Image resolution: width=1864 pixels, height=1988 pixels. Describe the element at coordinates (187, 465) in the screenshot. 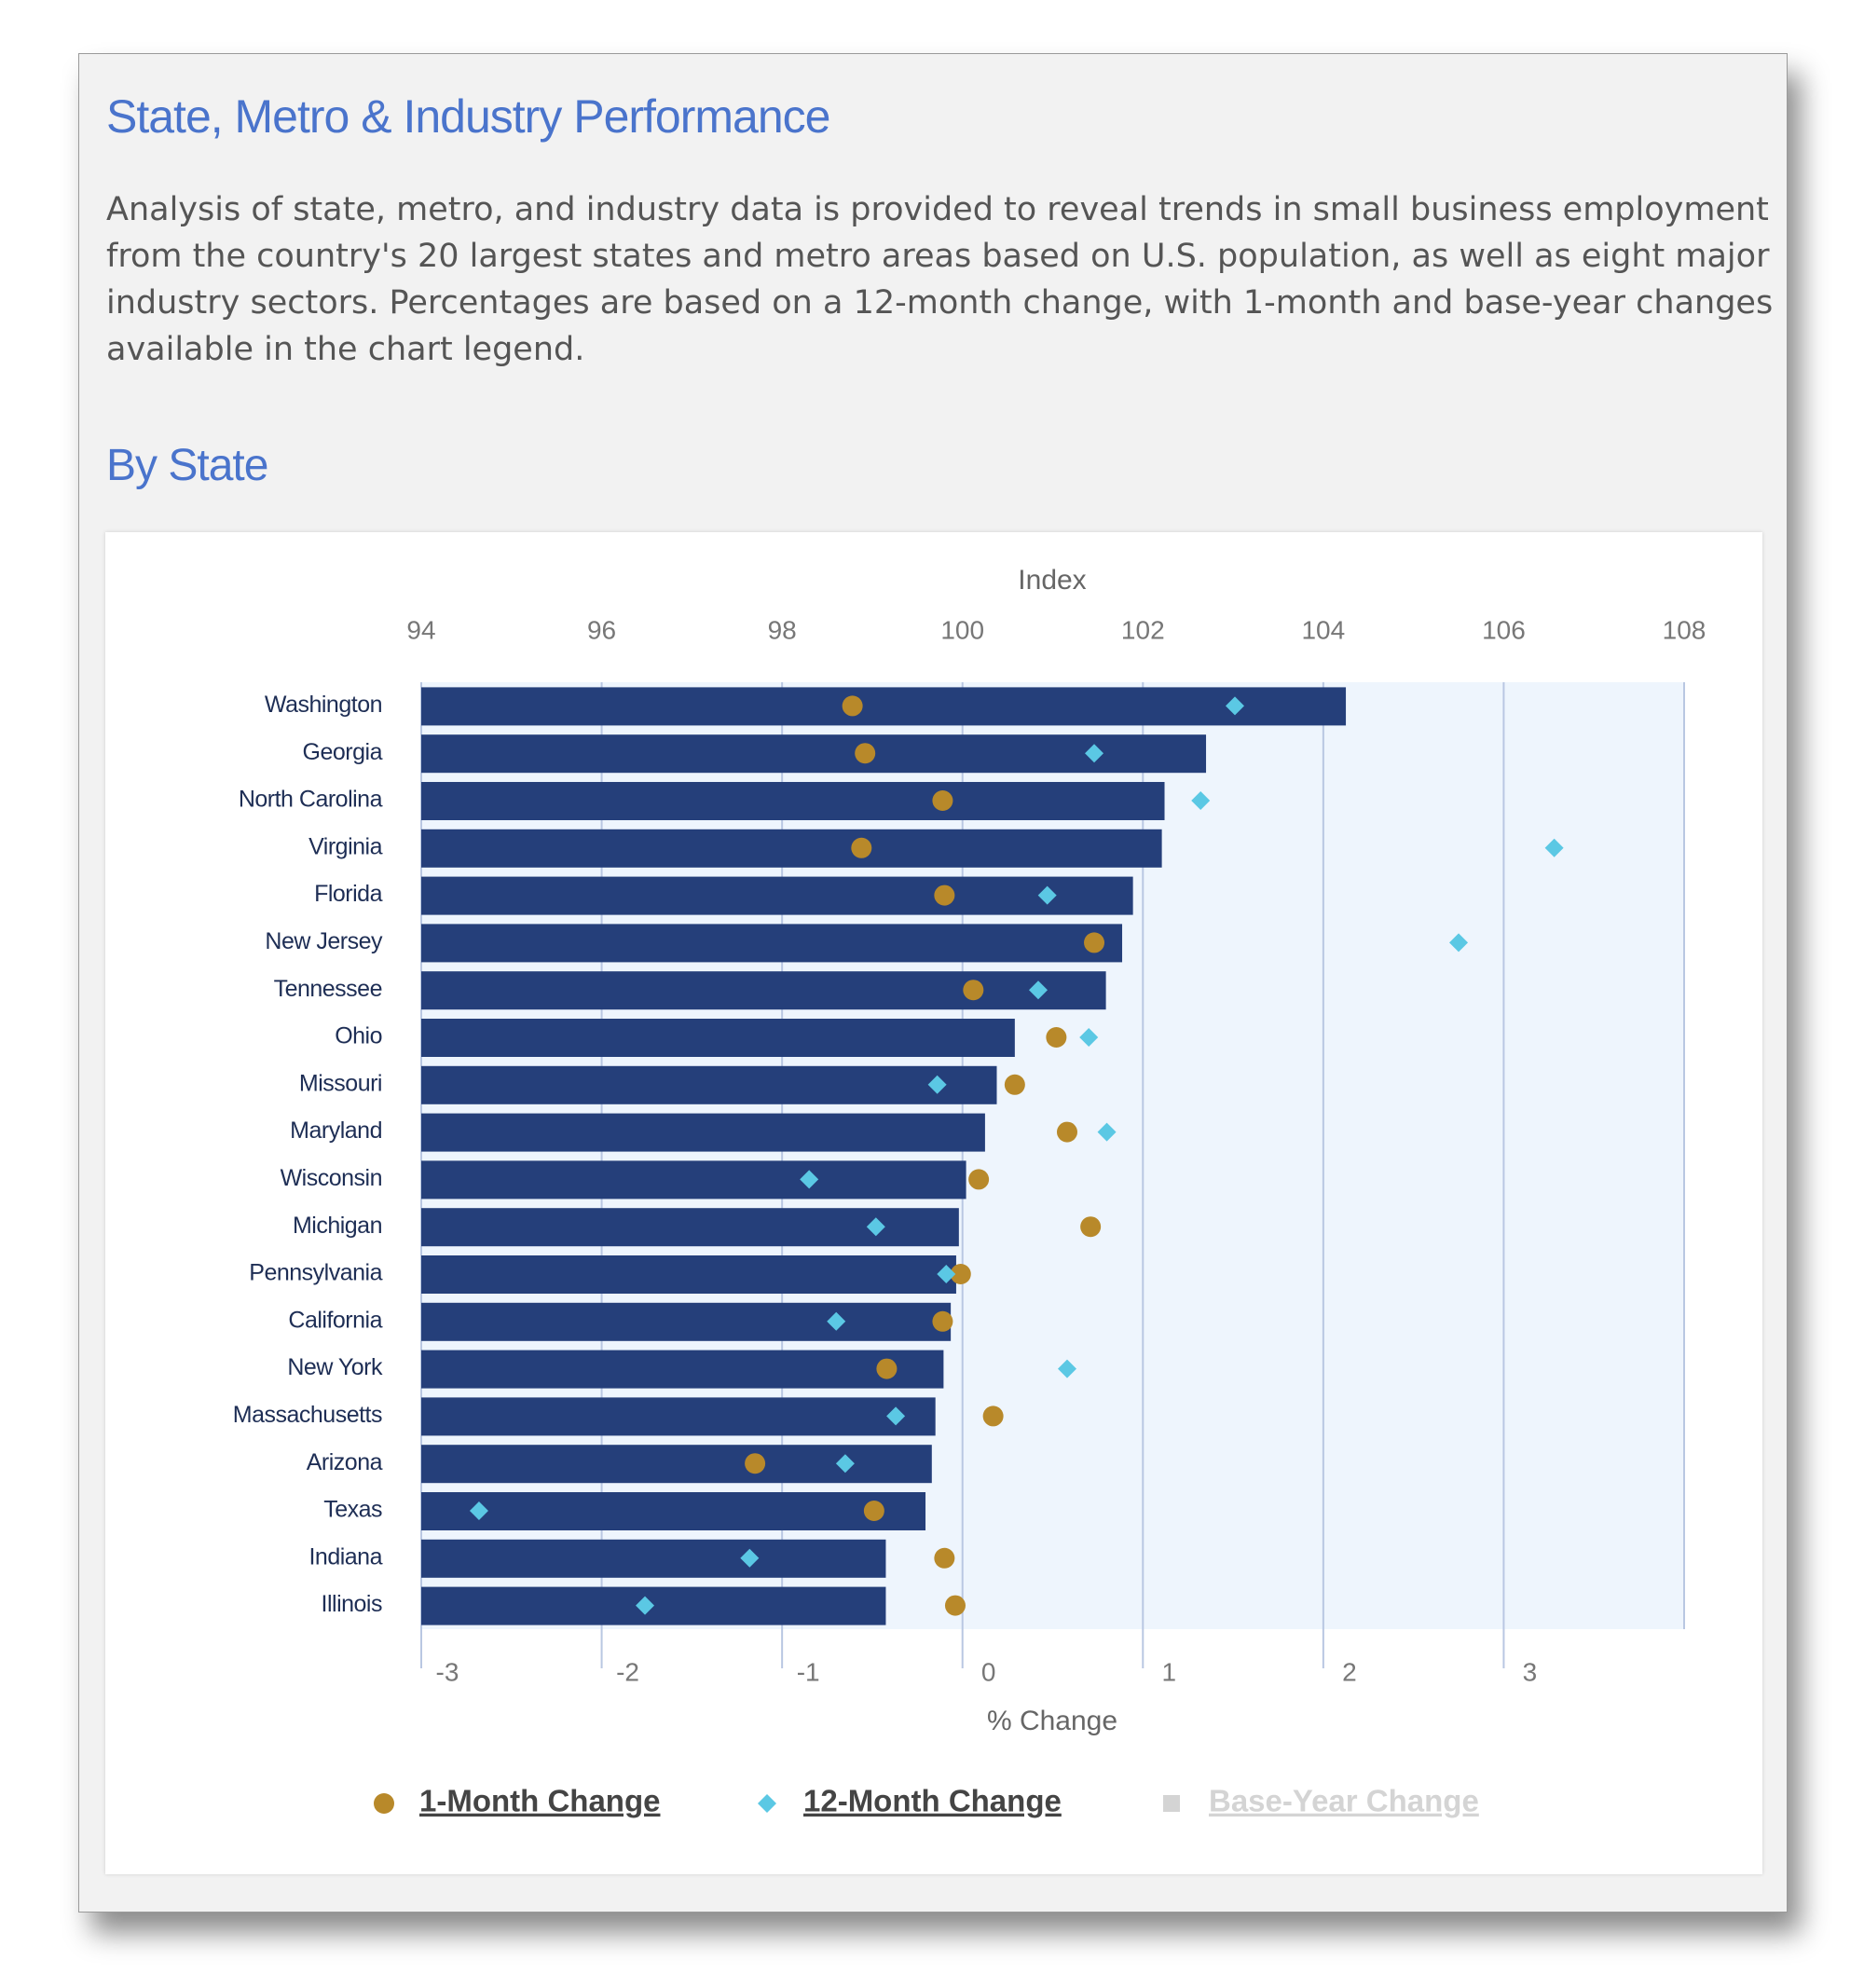

I see `section-title: By State` at that location.